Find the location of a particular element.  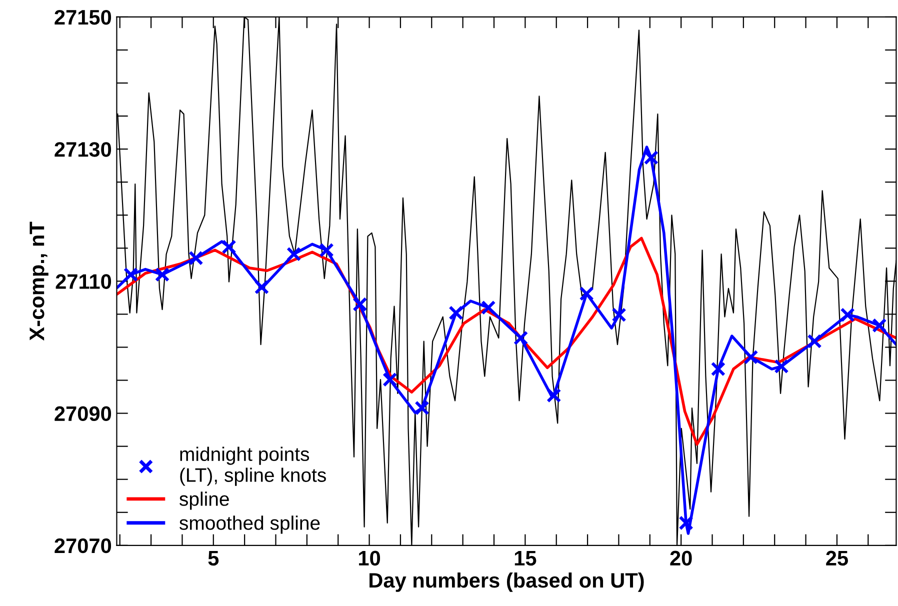

y-tick-label: 27090 is located at coordinates (83, 414).